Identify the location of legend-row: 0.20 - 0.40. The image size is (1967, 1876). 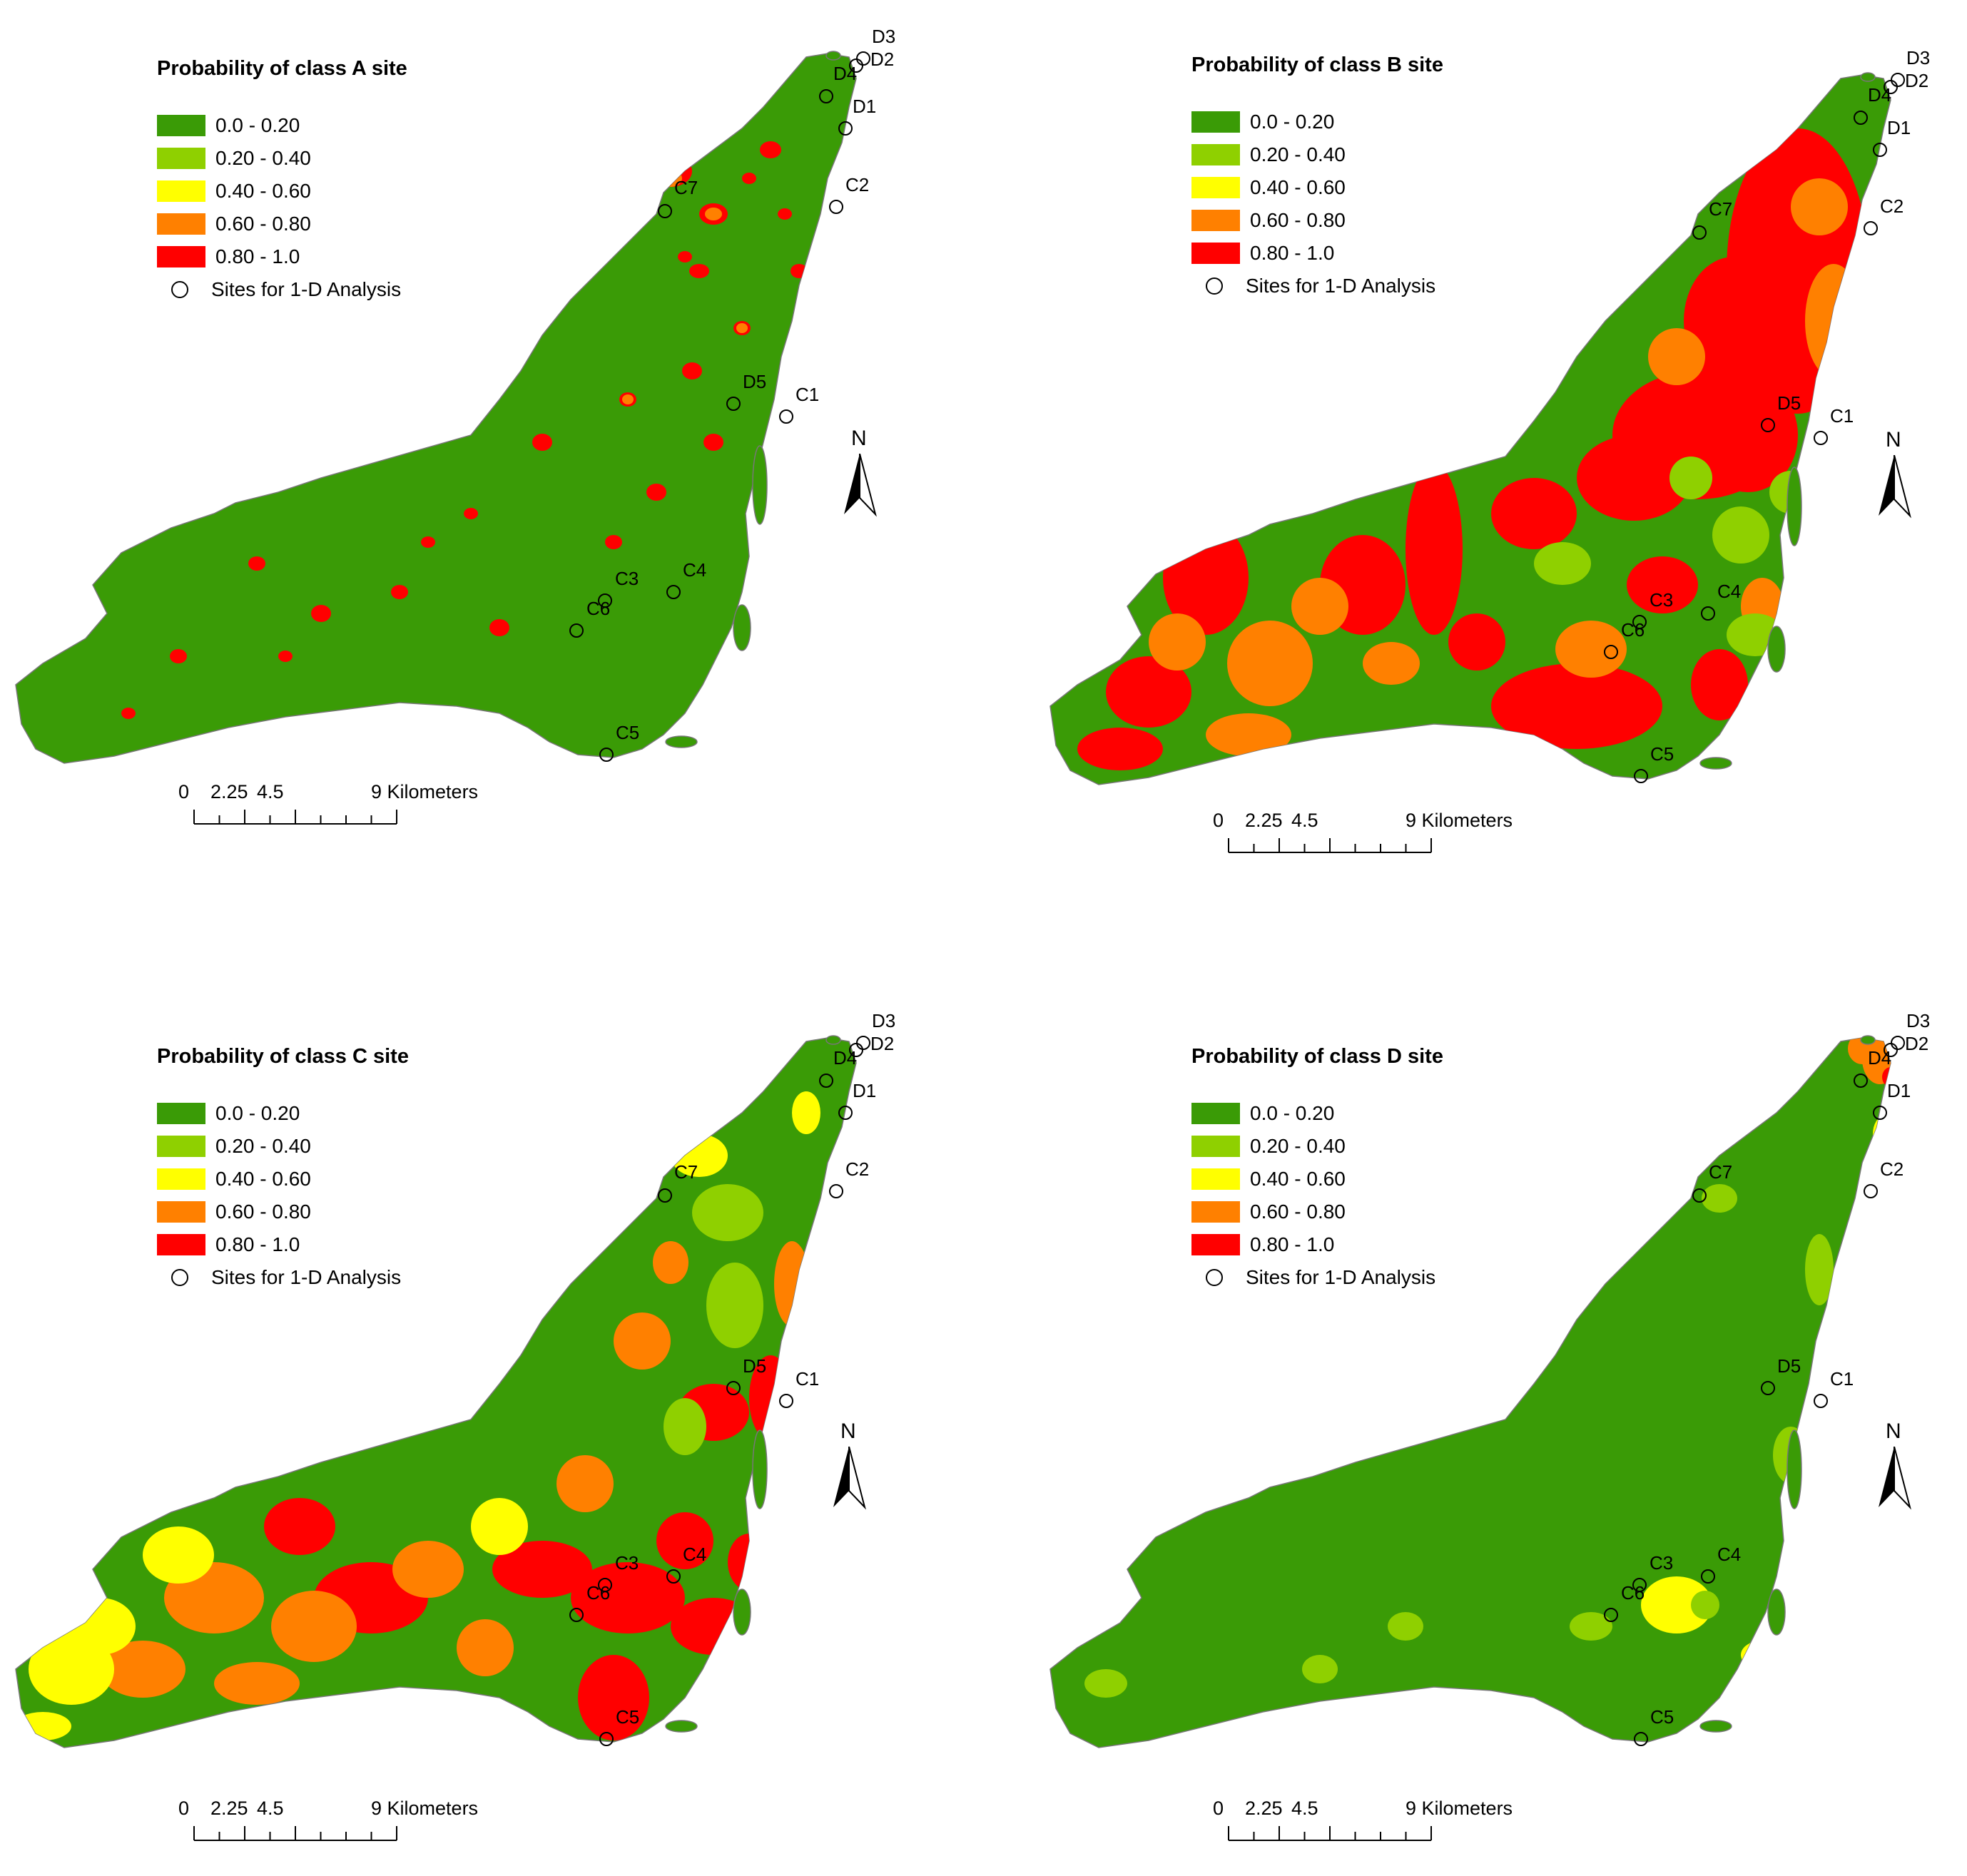
(282, 158).